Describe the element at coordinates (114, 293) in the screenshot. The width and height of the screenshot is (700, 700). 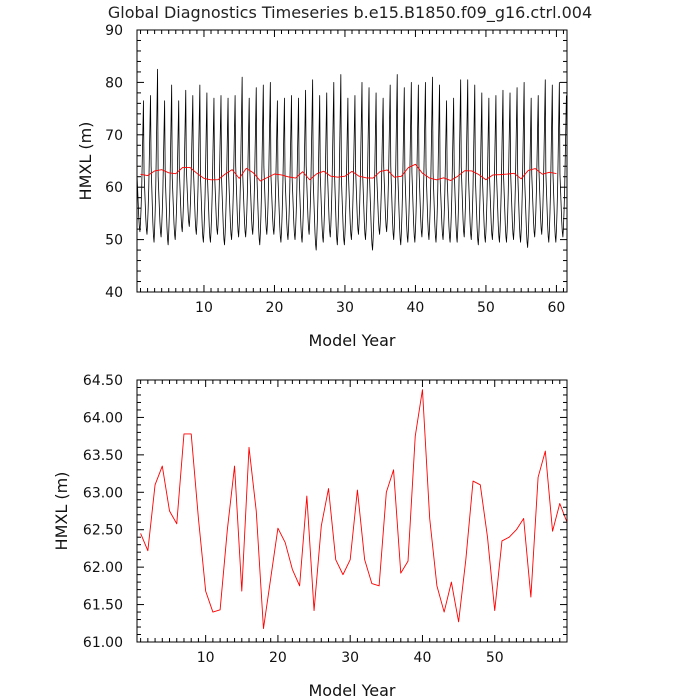
I see `y-tick-label: 40` at that location.